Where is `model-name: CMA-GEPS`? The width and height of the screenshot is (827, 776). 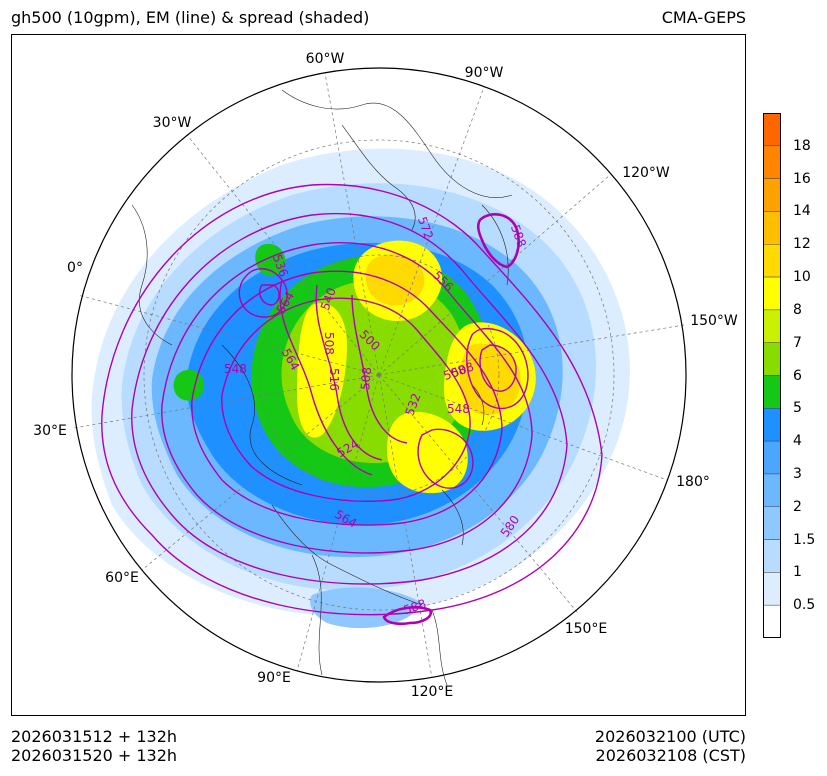 model-name: CMA-GEPS is located at coordinates (703, 17).